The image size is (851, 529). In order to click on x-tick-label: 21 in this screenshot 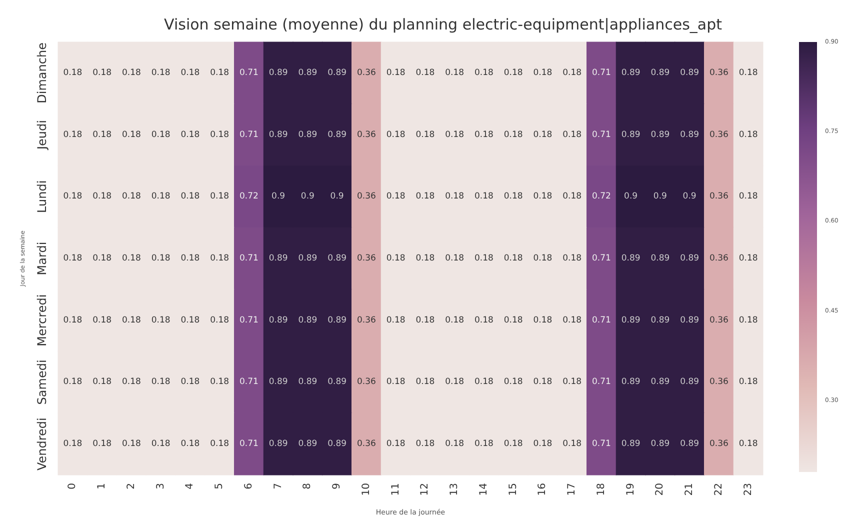, I will do `click(690, 489)`.